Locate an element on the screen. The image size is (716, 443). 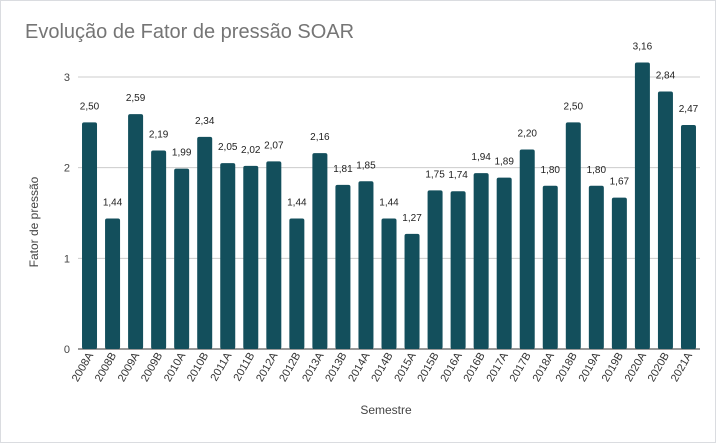
x-tick-label: 2019B is located at coordinates (613, 368).